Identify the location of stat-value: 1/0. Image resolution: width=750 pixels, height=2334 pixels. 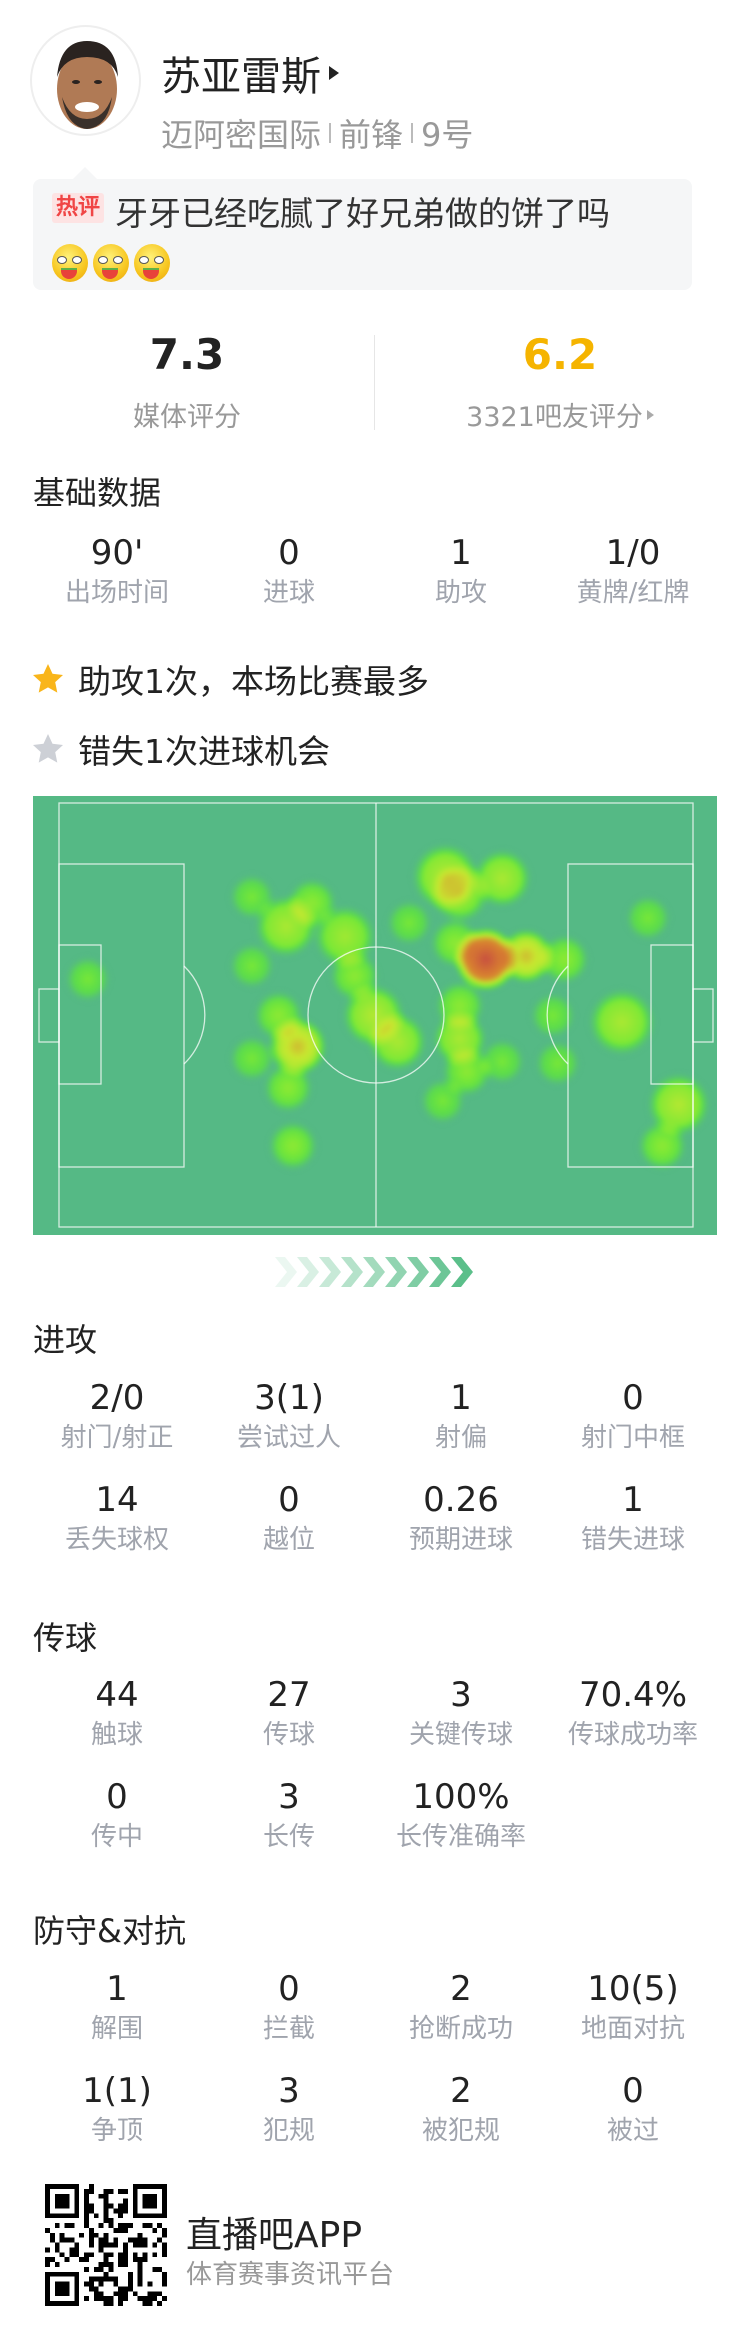
(633, 553).